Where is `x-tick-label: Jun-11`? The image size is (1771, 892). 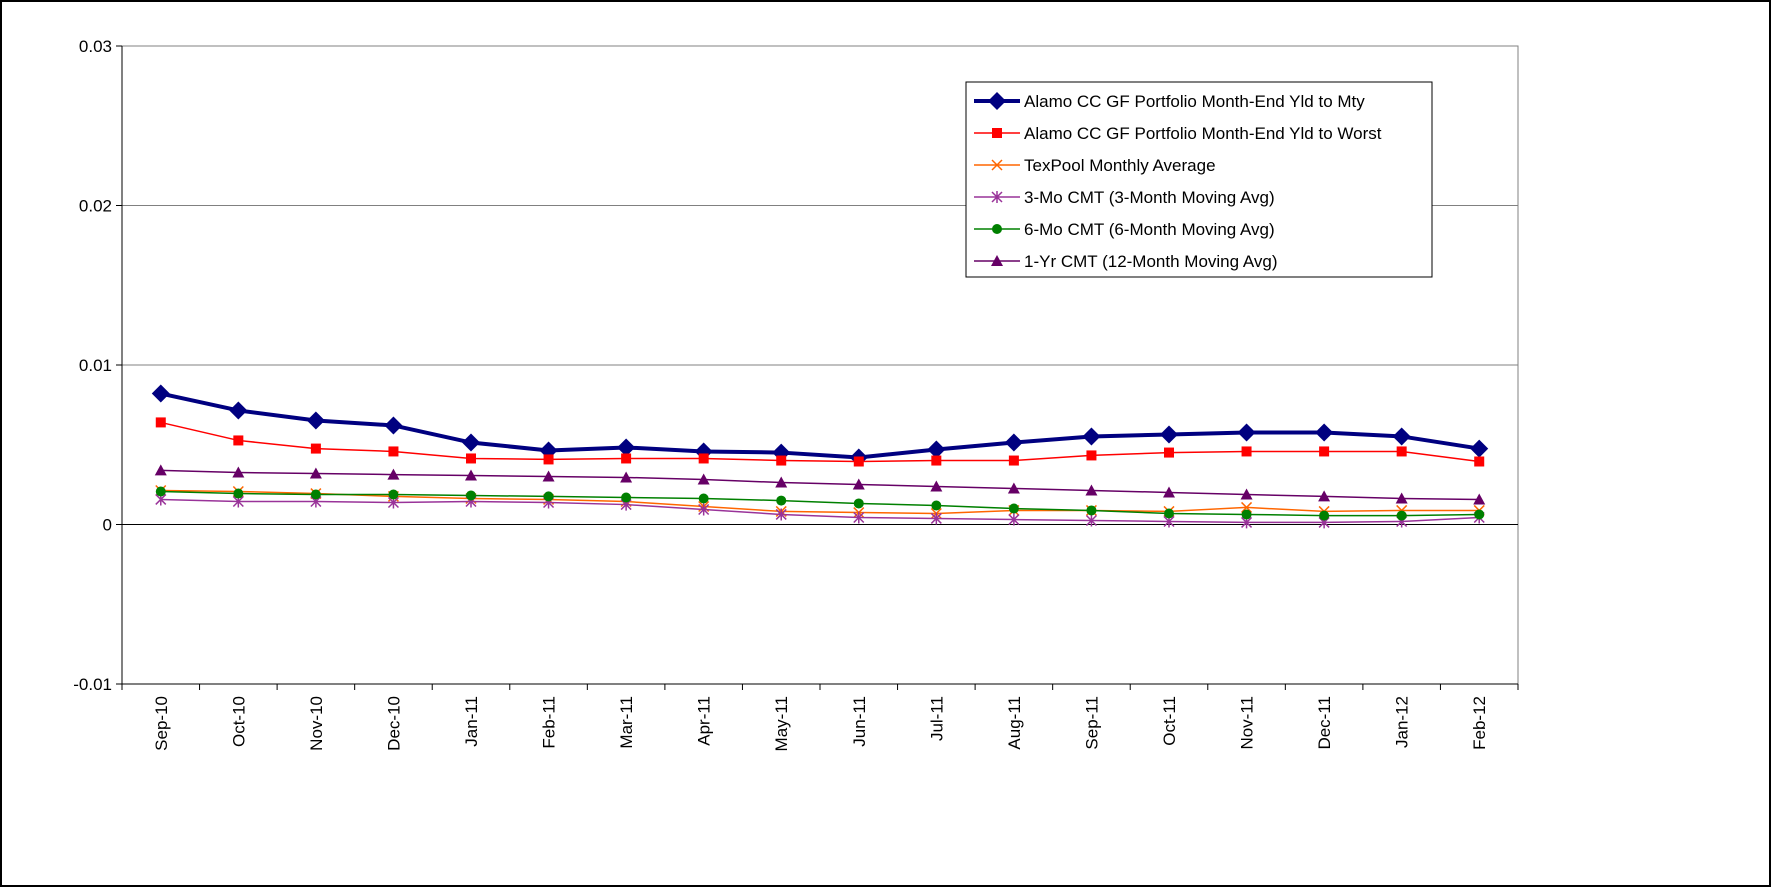 x-tick-label: Jun-11 is located at coordinates (859, 721).